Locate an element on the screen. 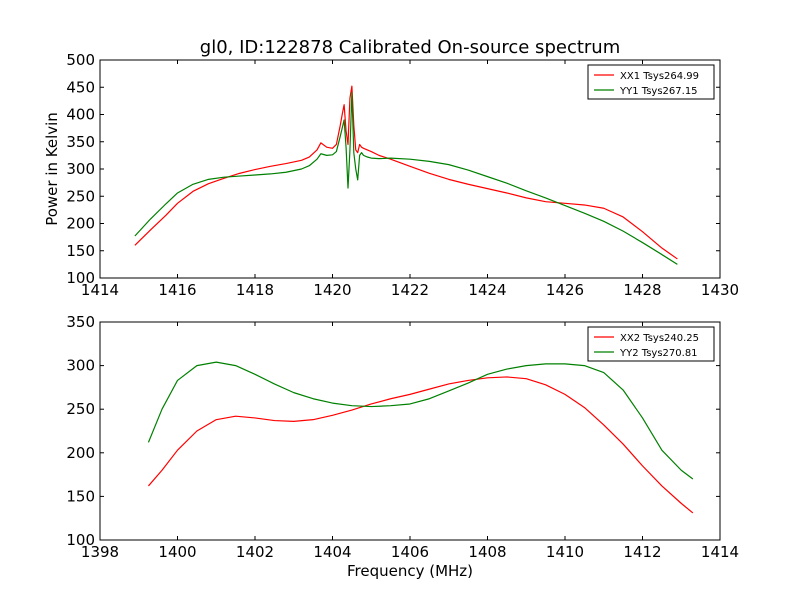 The image size is (800, 600). x-tick-label: 1412 is located at coordinates (642, 552).